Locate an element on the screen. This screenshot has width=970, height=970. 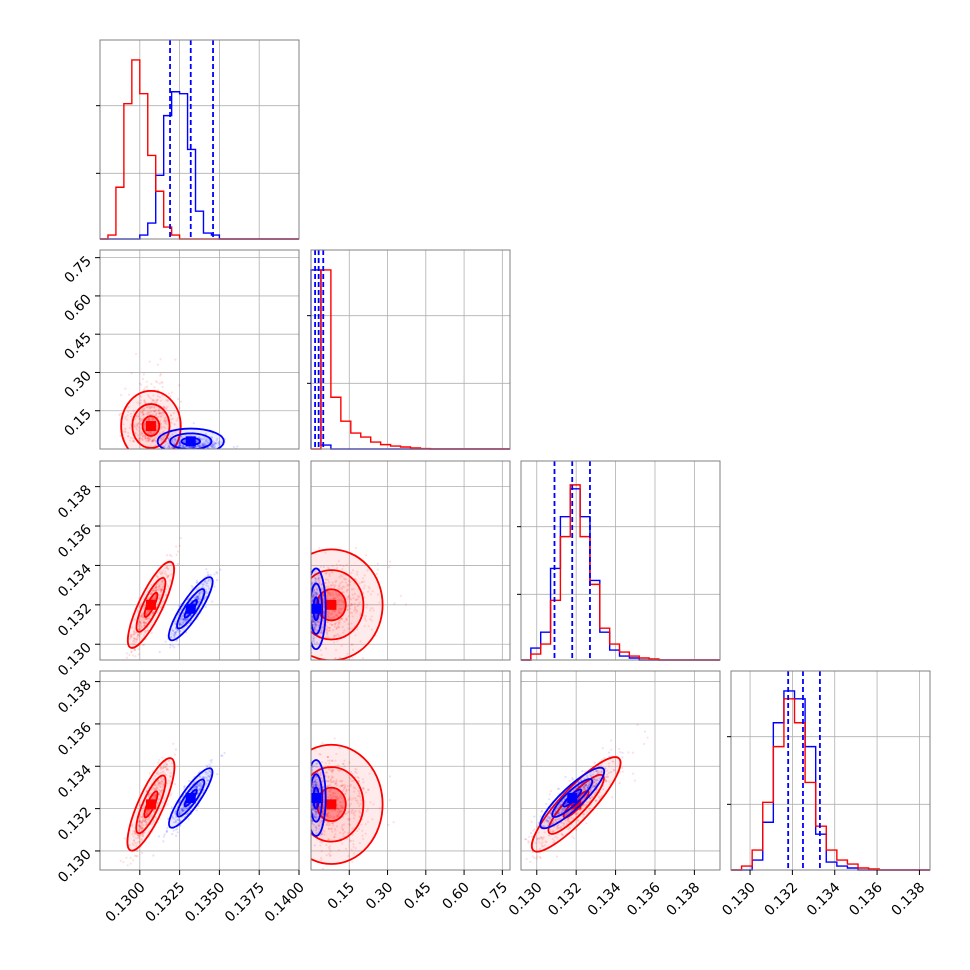
panel-background is located at coordinates (199, 349).